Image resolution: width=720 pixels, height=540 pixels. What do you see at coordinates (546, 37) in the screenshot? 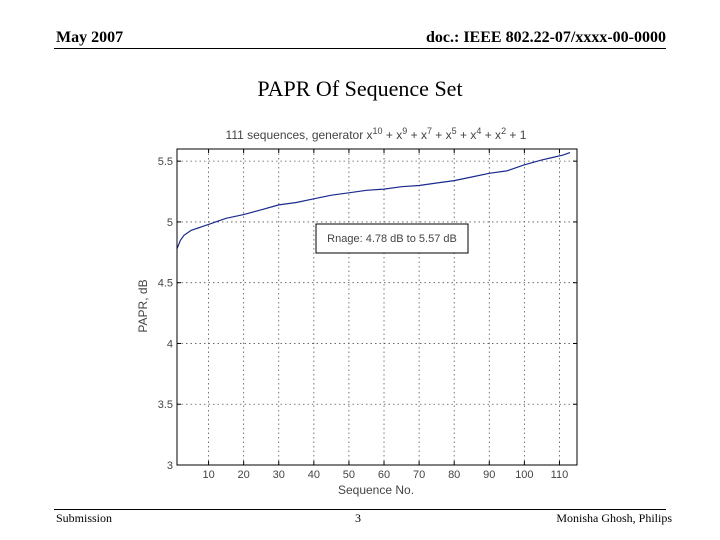
I see `header-doc-id: doc.: IEEE 802.22-07/xxxx-00-0000` at bounding box center [546, 37].